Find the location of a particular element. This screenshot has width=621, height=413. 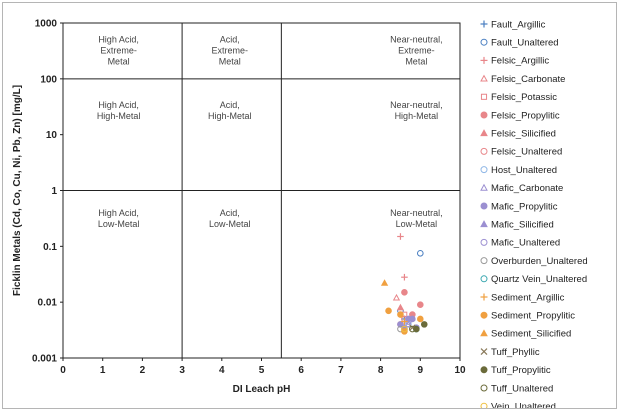

legend-label: Sediment_Argillic is located at coordinates (528, 297).